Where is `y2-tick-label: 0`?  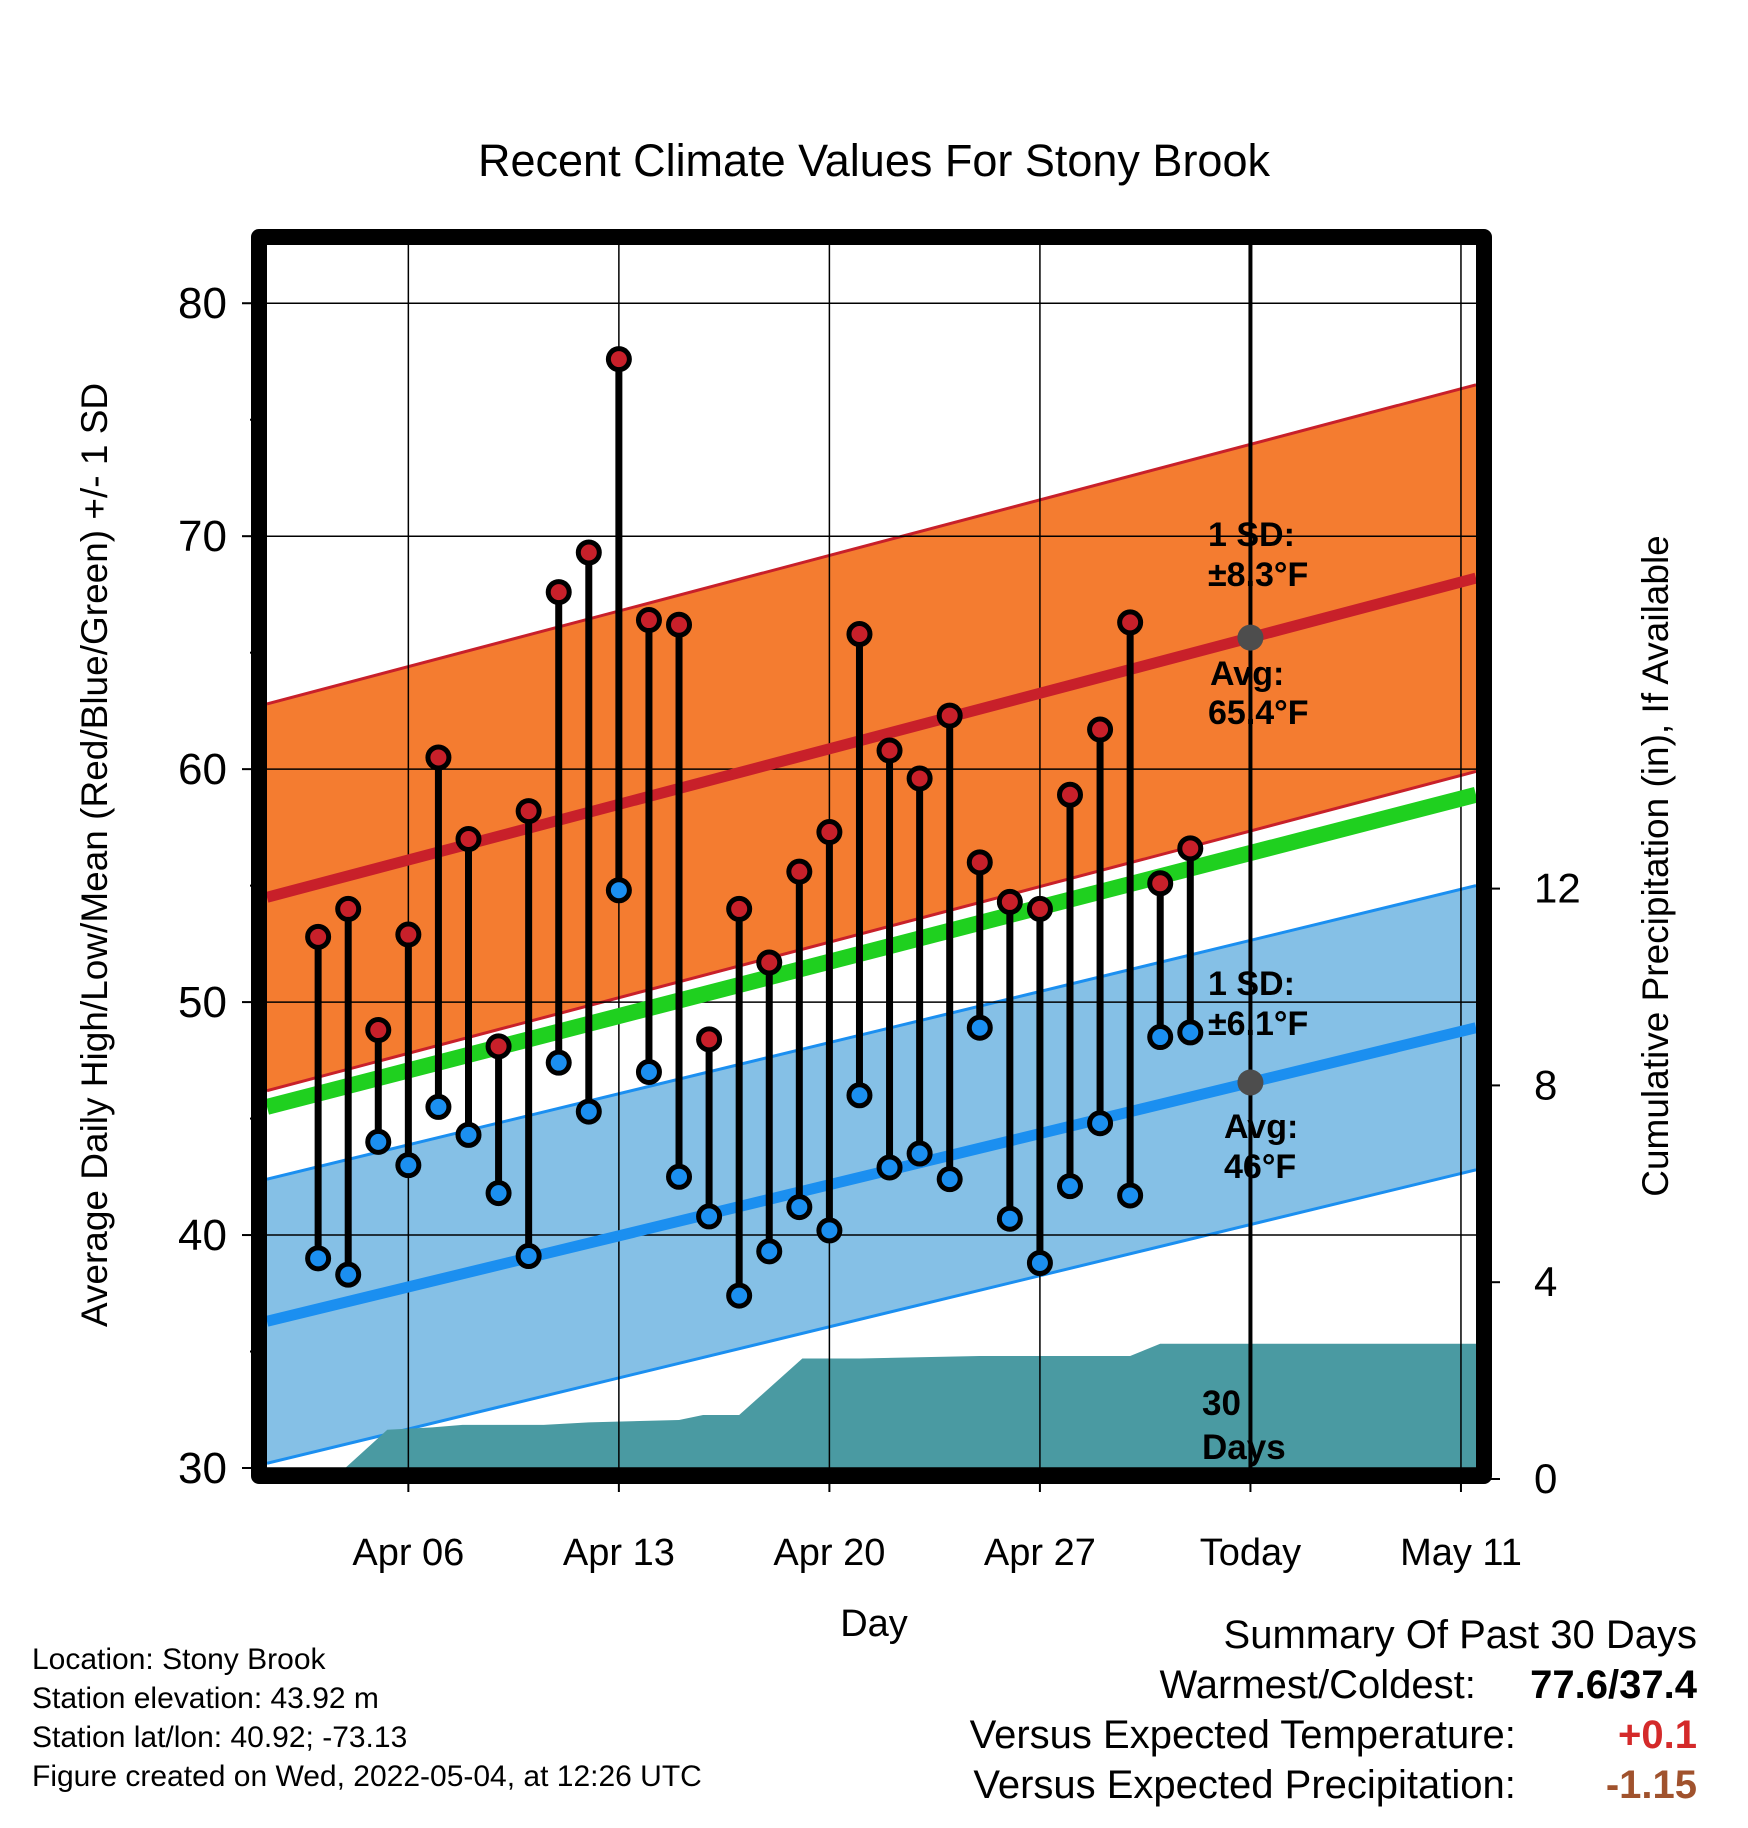
y2-tick-label: 0 is located at coordinates (1545, 1478).